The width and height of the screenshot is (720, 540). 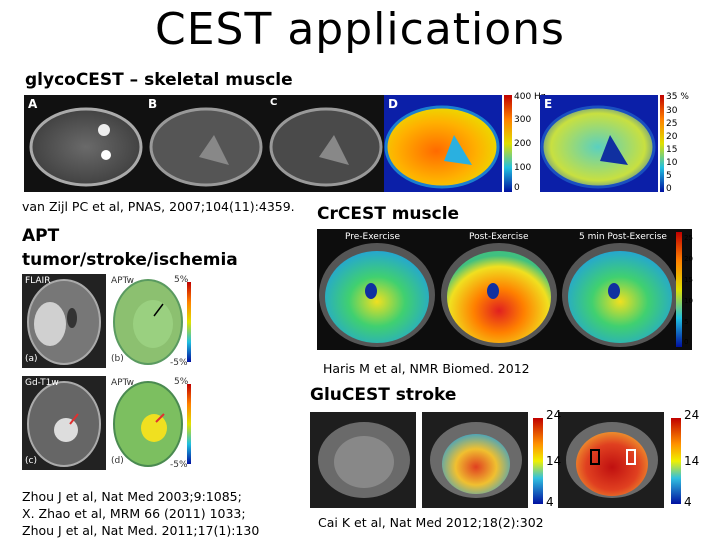 What do you see at coordinates (672, 111) in the screenshot?
I see `glyco-e-tick: 30` at bounding box center [672, 111].